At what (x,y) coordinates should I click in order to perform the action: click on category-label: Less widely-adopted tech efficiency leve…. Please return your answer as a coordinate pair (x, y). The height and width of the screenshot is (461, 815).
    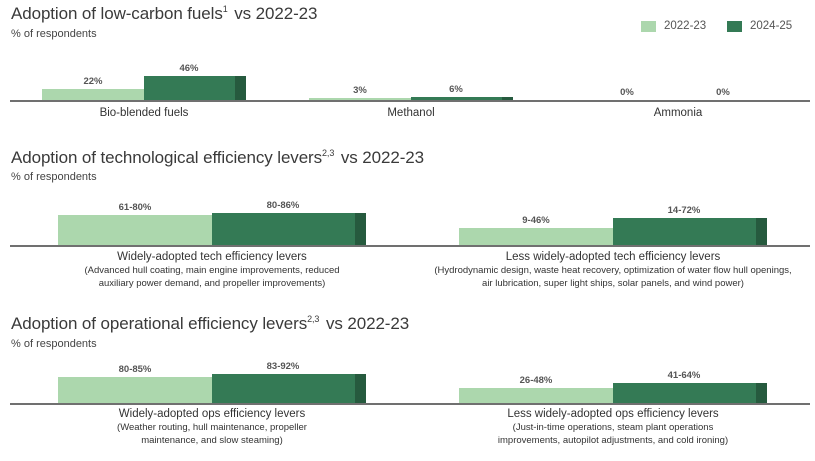
    Looking at the image, I should click on (613, 257).